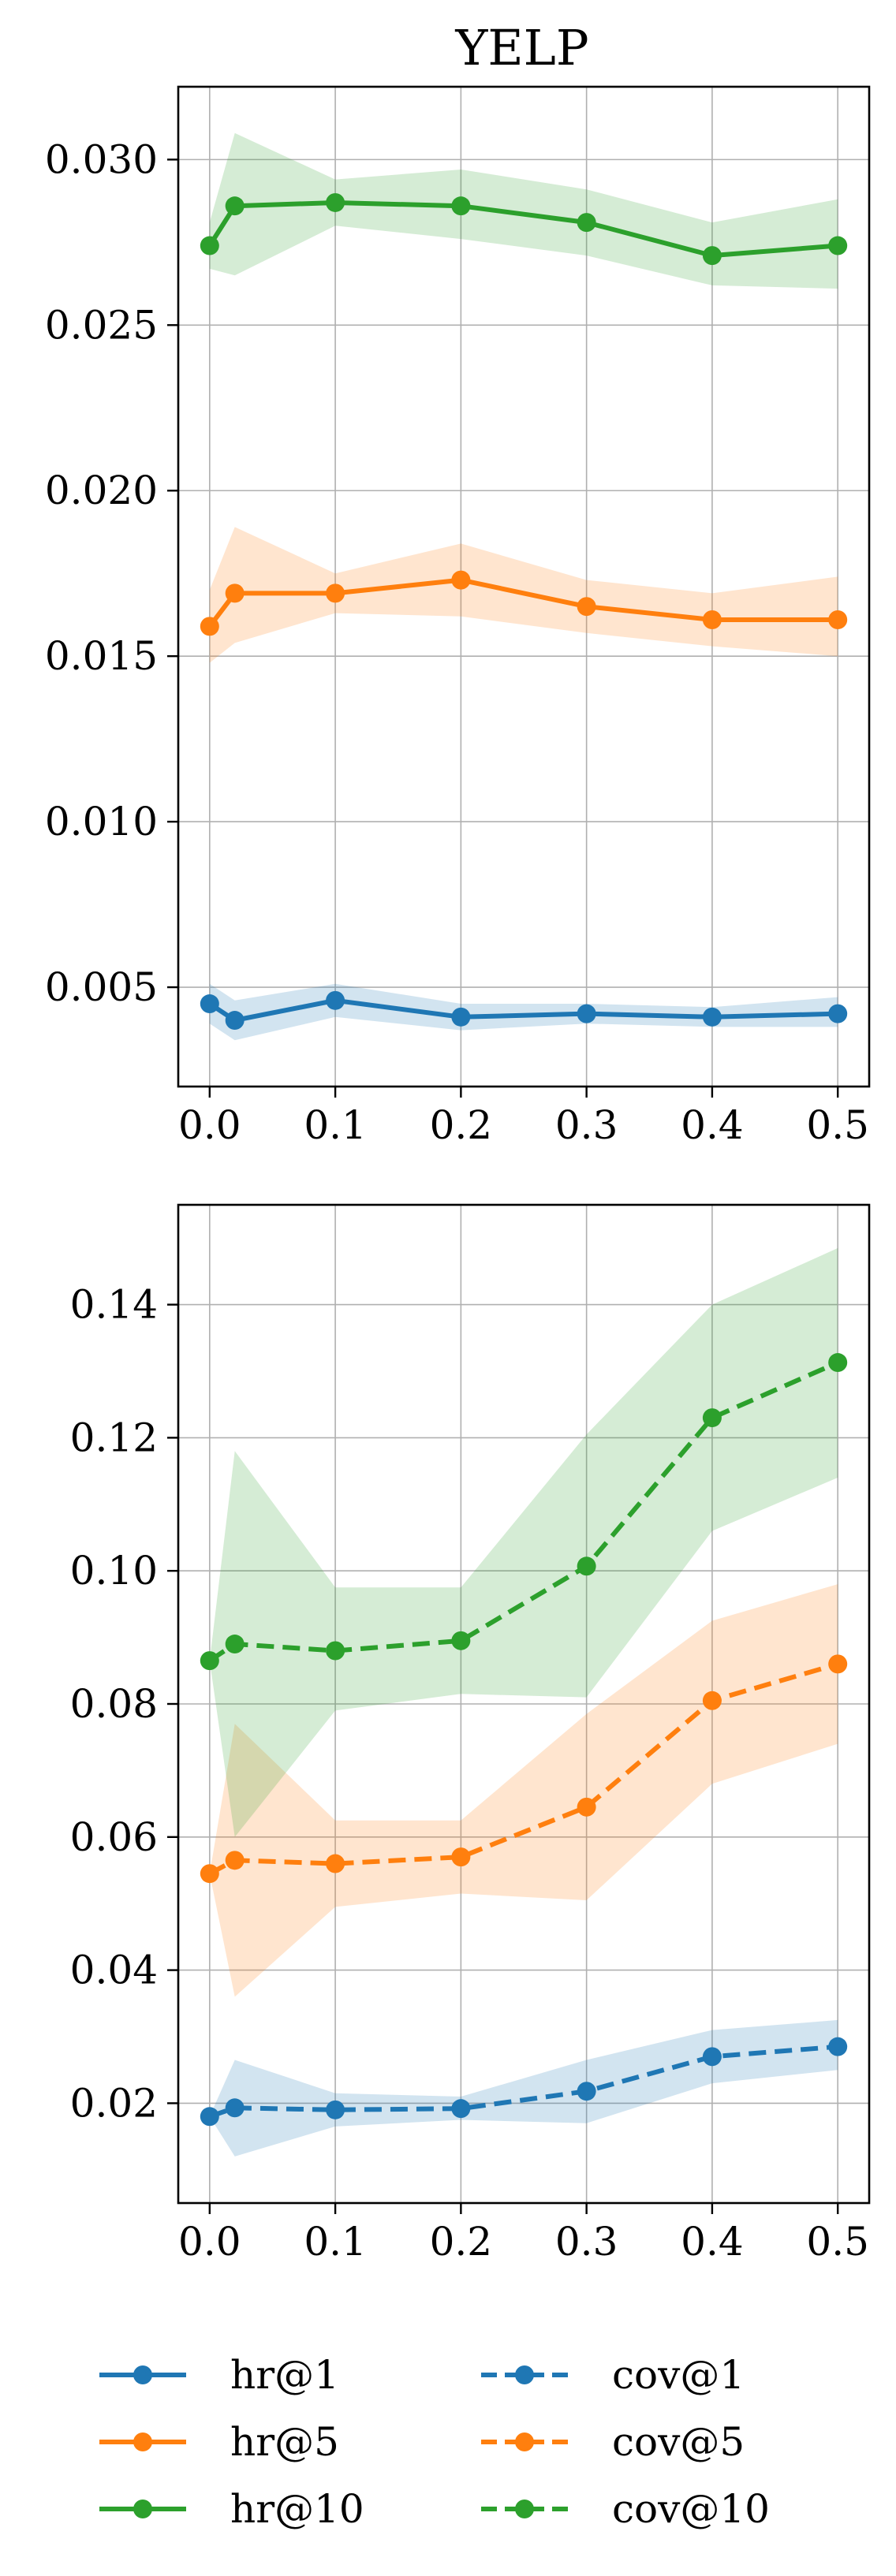 Image resolution: width=896 pixels, height=2576 pixels. What do you see at coordinates (101, 159) in the screenshot?
I see `y-tick-label: 0.030` at bounding box center [101, 159].